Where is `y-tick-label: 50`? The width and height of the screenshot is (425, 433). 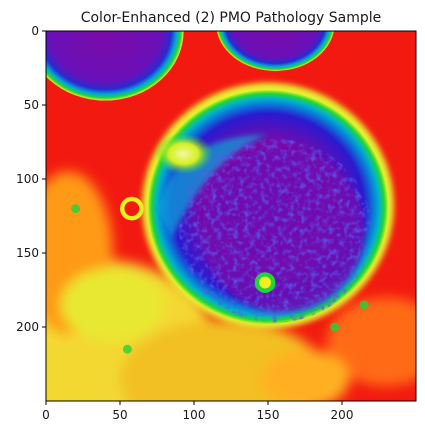 y-tick-label: 50 is located at coordinates (31, 105).